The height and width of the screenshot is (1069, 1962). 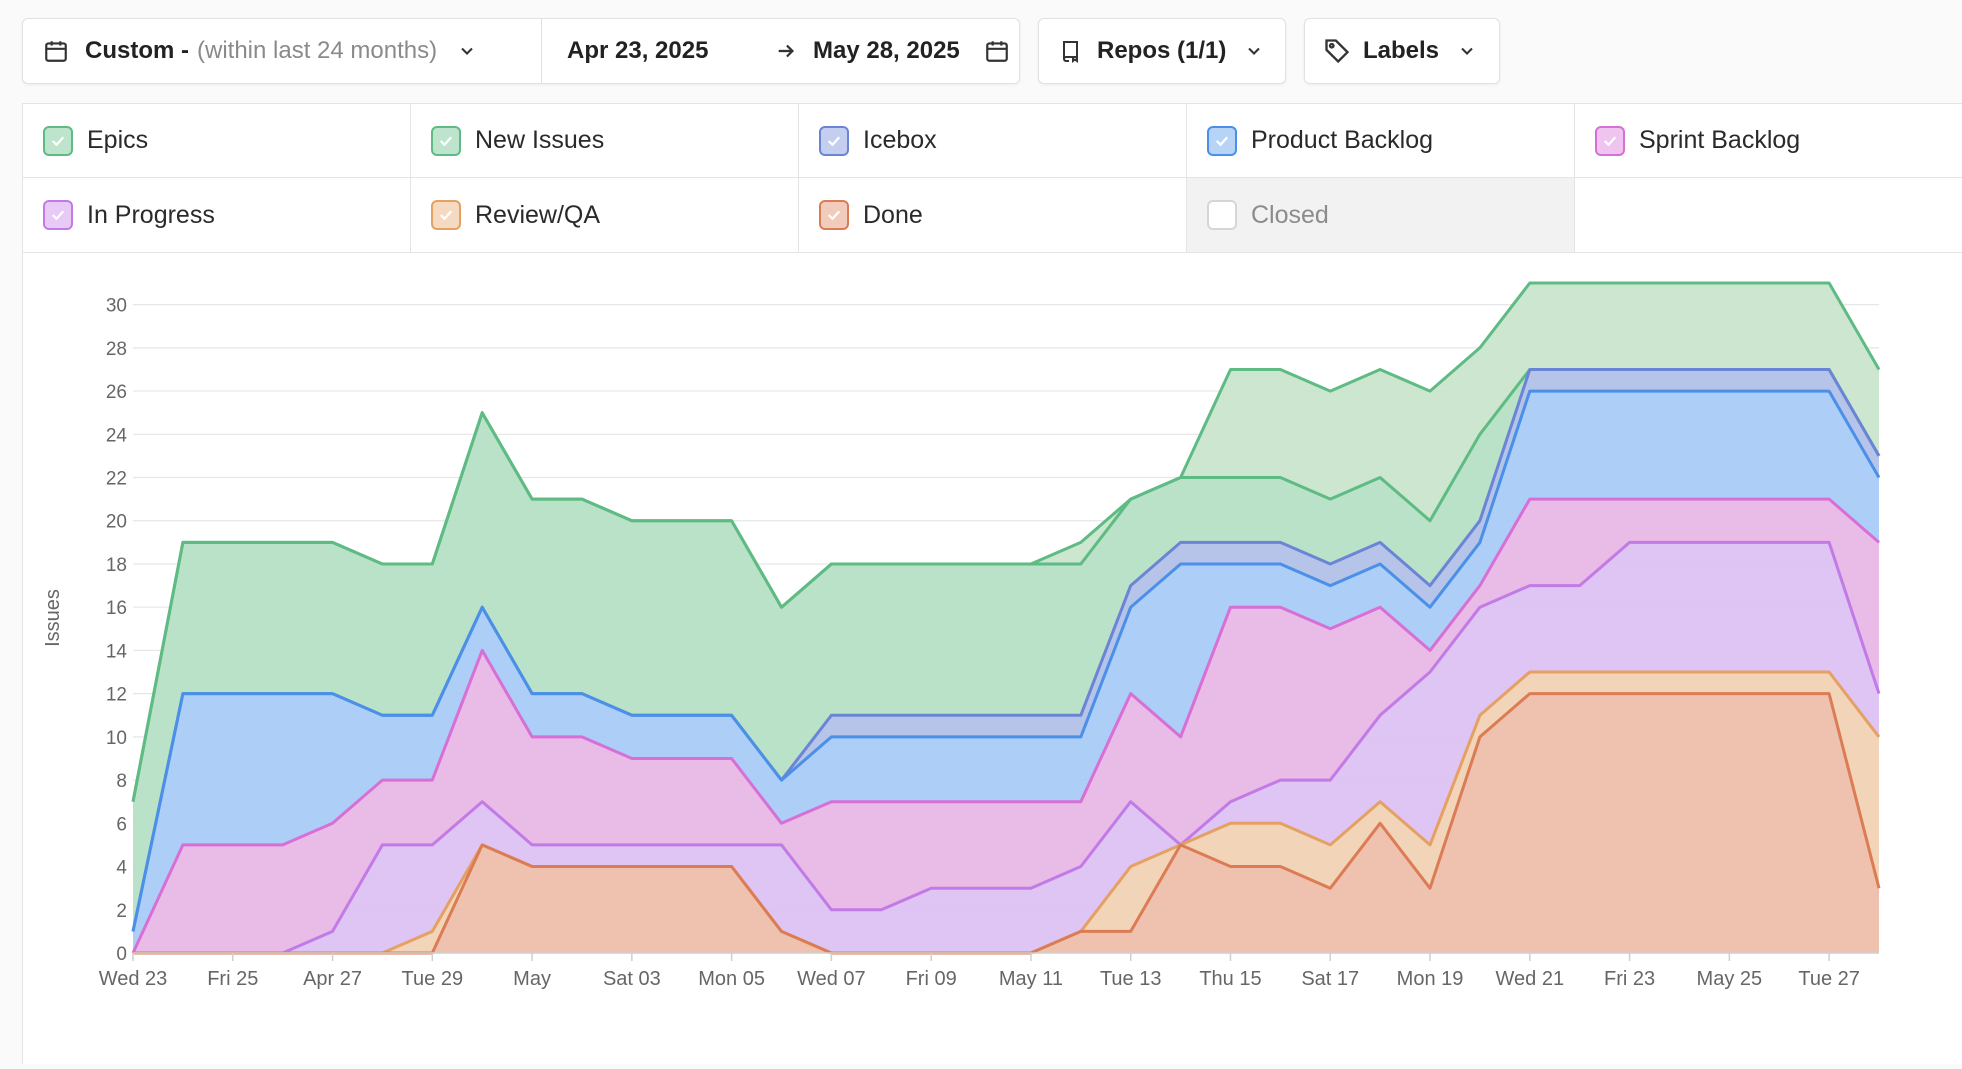 What do you see at coordinates (893, 214) in the screenshot?
I see `legend-label: Done` at bounding box center [893, 214].